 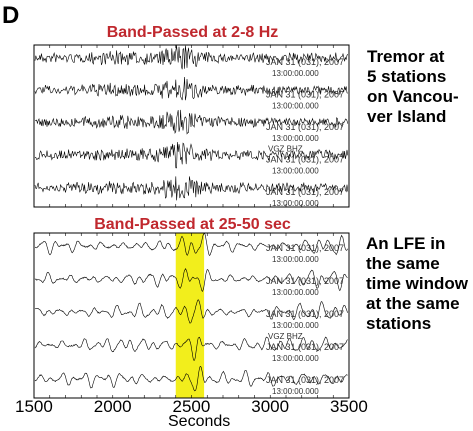 I want to click on lfe-time-window-highlight, so click(x=190, y=315).